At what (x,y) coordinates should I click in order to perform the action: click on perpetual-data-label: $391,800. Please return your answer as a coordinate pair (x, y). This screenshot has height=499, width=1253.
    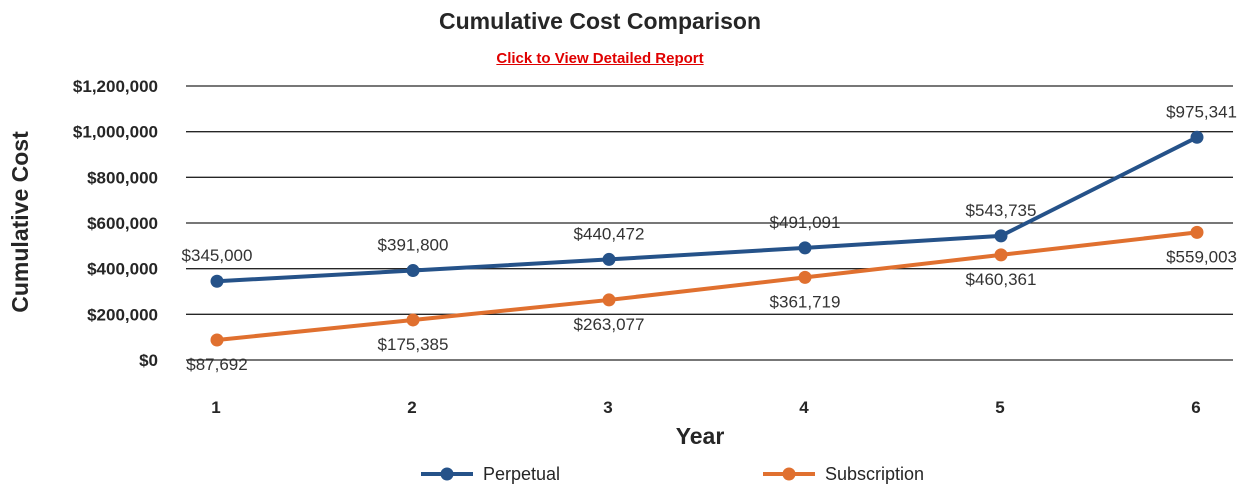
    Looking at the image, I should click on (413, 245).